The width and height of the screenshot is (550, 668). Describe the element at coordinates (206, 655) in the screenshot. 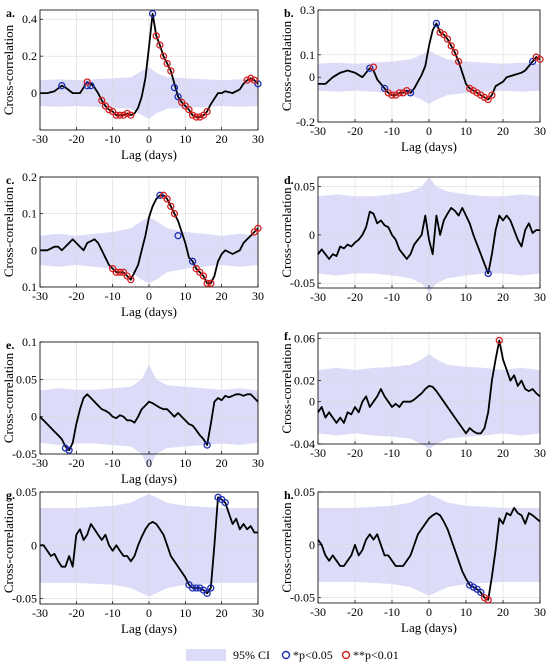

I see `legend-ci-swatch` at that location.